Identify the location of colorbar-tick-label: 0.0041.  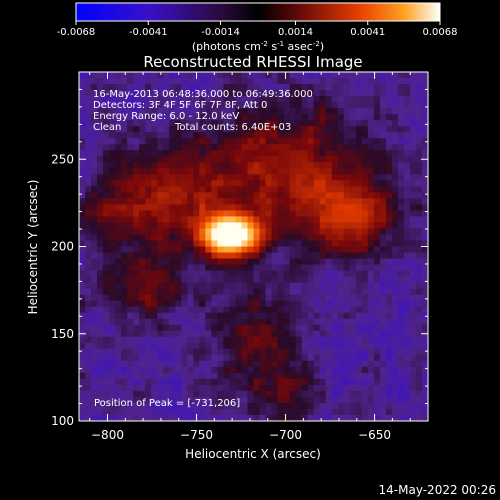
(367, 32).